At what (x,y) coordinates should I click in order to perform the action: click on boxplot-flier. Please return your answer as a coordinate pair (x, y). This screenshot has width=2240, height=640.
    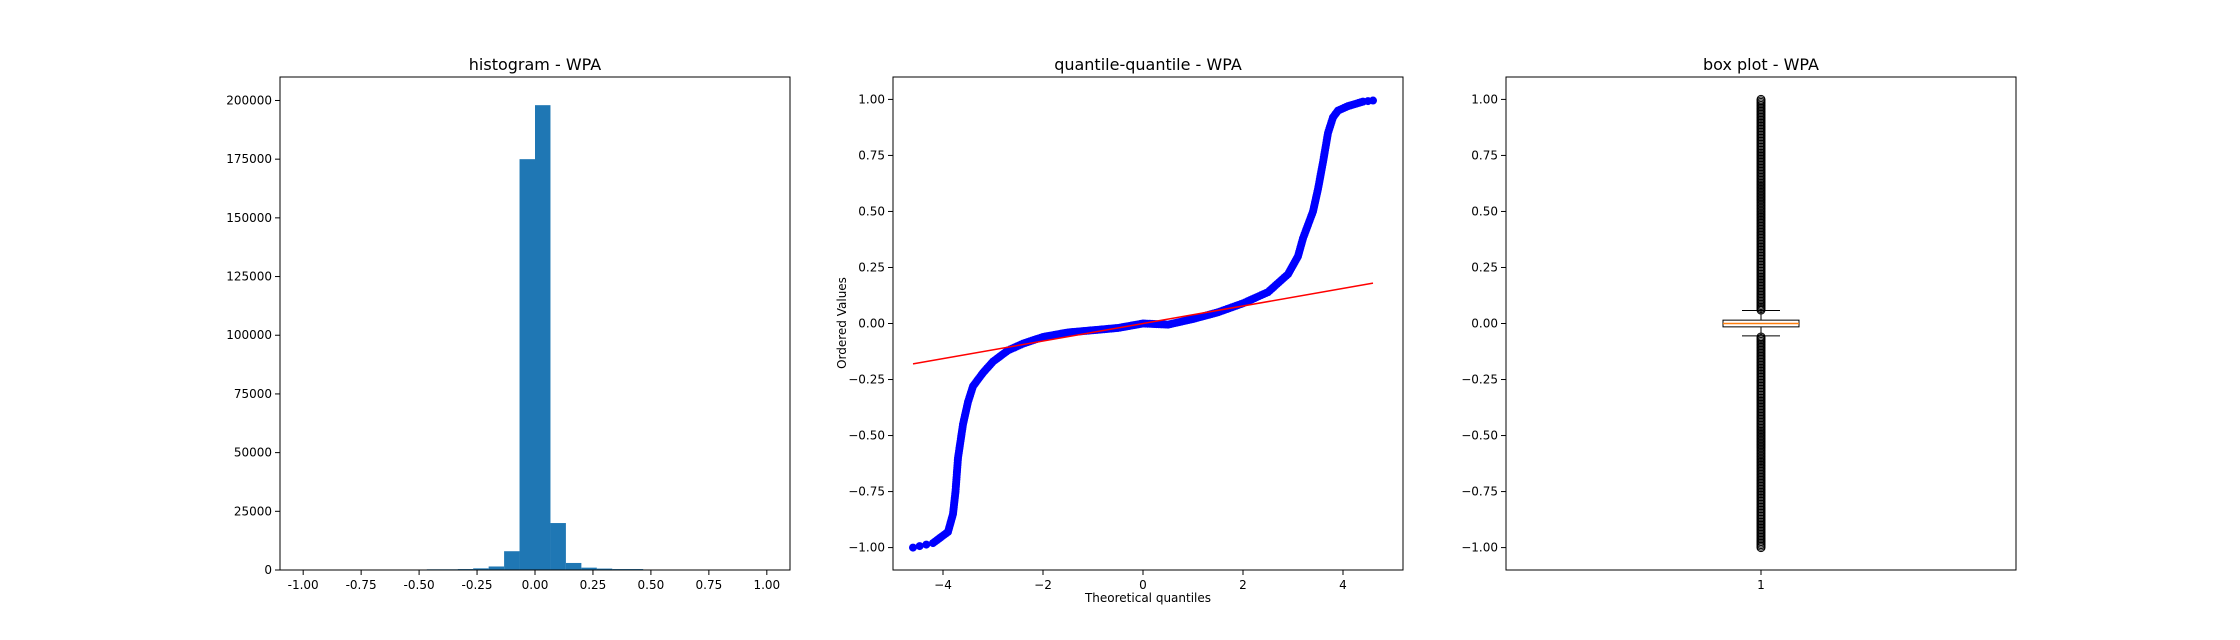
    Looking at the image, I should click on (1761, 99).